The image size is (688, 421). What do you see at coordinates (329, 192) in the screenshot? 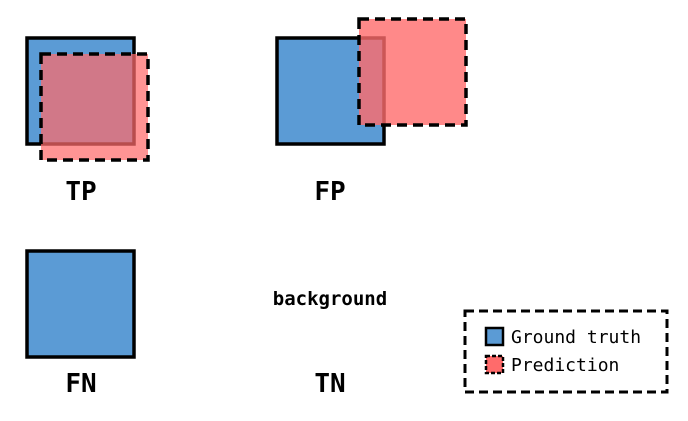
I see `fp-label: FP` at bounding box center [329, 192].